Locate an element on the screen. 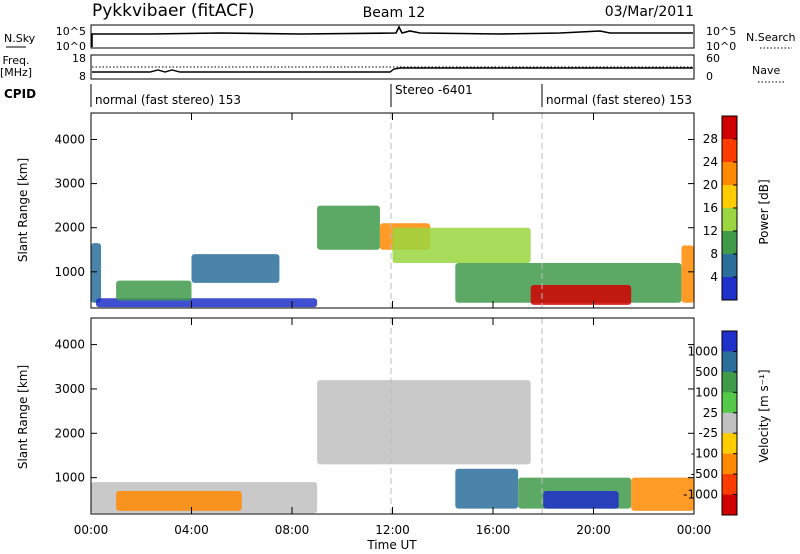 The height and width of the screenshot is (554, 800). nave-label: Nave is located at coordinates (766, 70).